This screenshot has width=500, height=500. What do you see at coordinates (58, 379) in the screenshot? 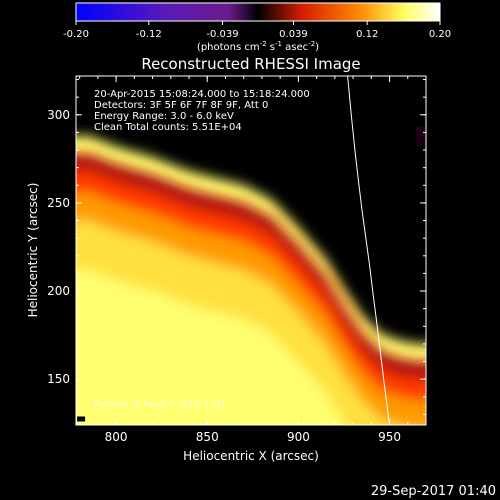
I see `y-tick-label: 150` at bounding box center [58, 379].